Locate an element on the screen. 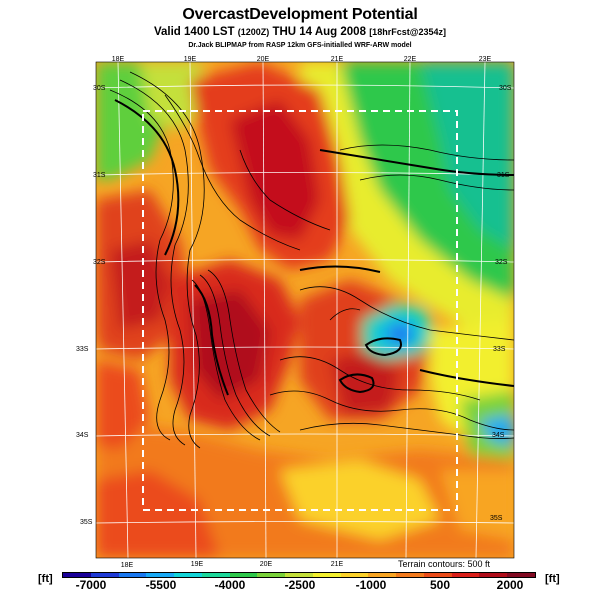 The image size is (600, 600). left-lat-label: 35S is located at coordinates (86, 522).